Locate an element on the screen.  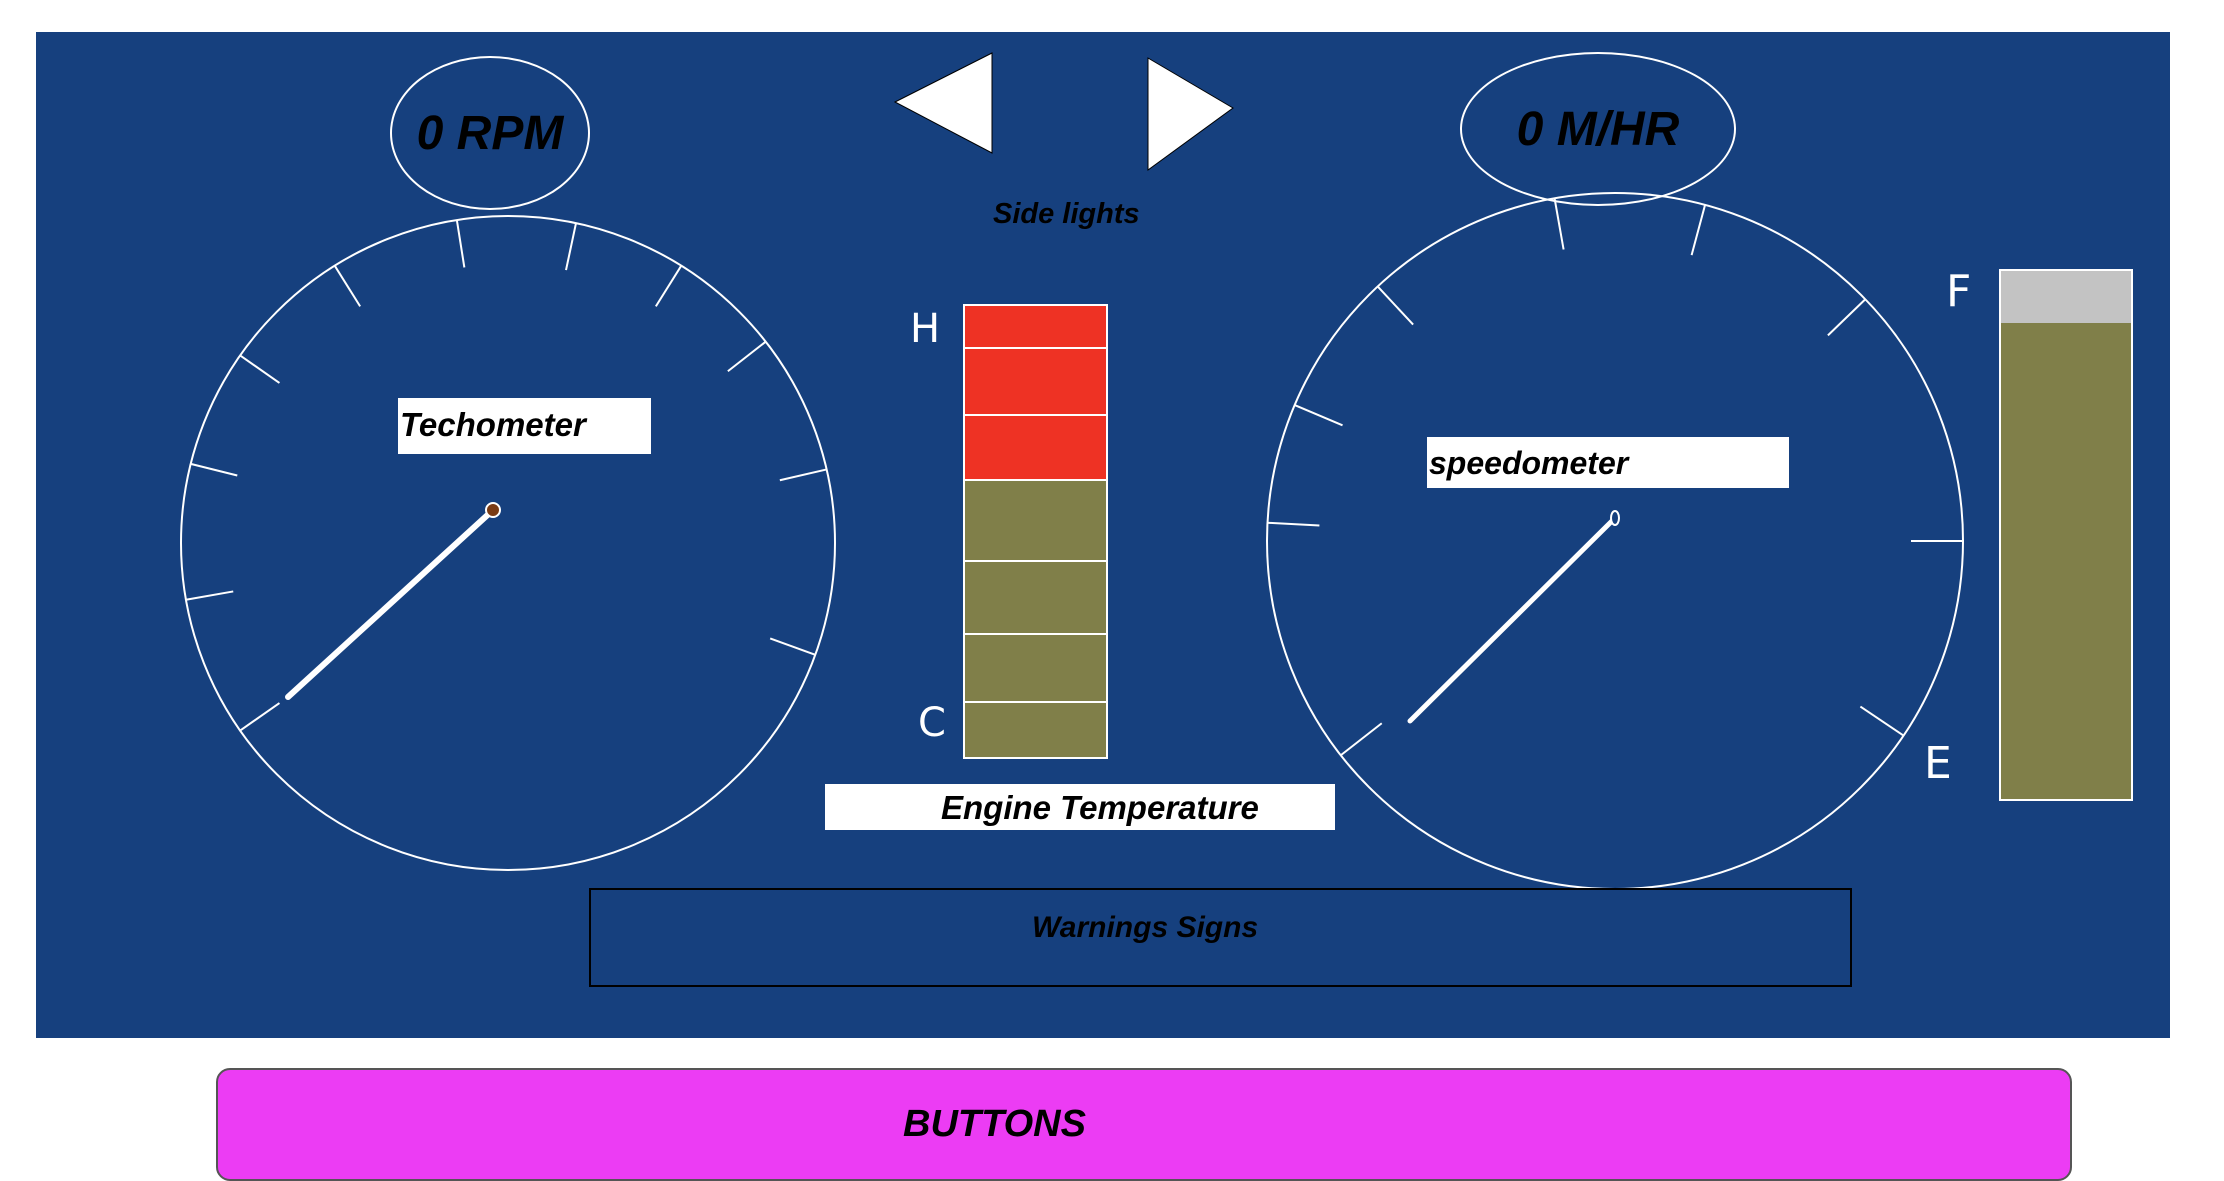
speed-readout-text: 0 M/HR is located at coordinates (1598, 129).